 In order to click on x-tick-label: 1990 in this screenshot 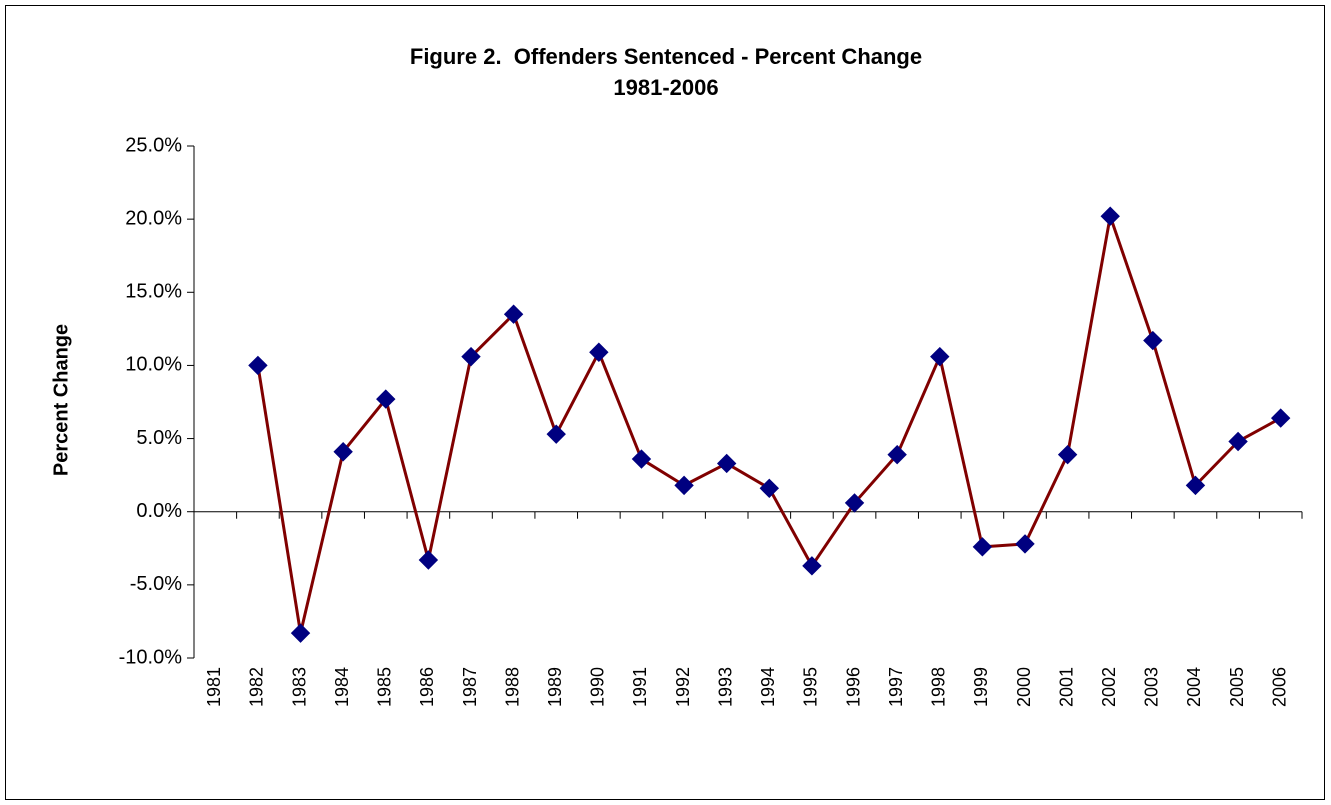, I will do `click(598, 687)`.